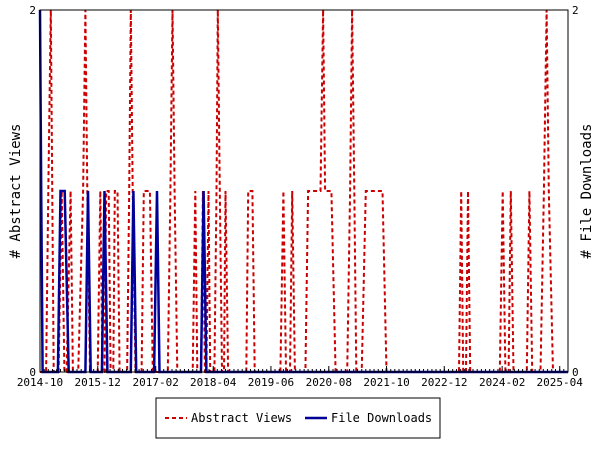 The width and height of the screenshot is (600, 450). I want to click on y-right-axis-title: # File Downloads, so click(587, 191).